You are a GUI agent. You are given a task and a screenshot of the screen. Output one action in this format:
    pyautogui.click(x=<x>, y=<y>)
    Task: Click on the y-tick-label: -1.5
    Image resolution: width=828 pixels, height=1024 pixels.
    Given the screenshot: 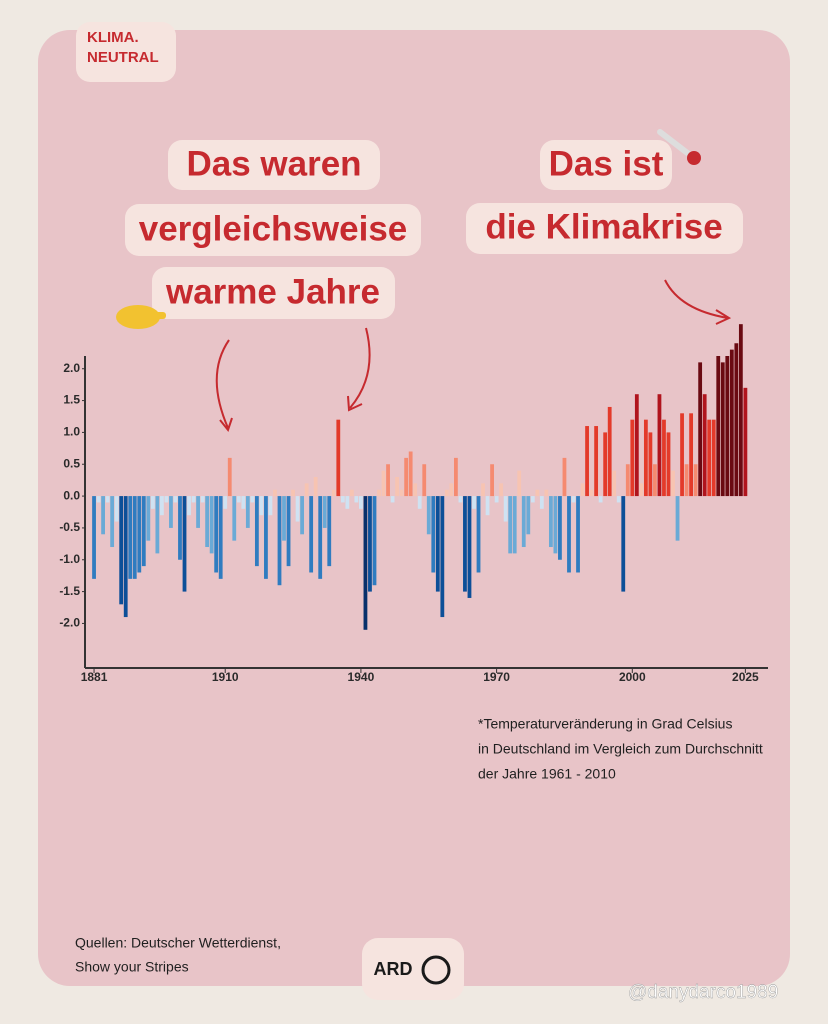 What is the action you would take?
    pyautogui.click(x=69, y=591)
    